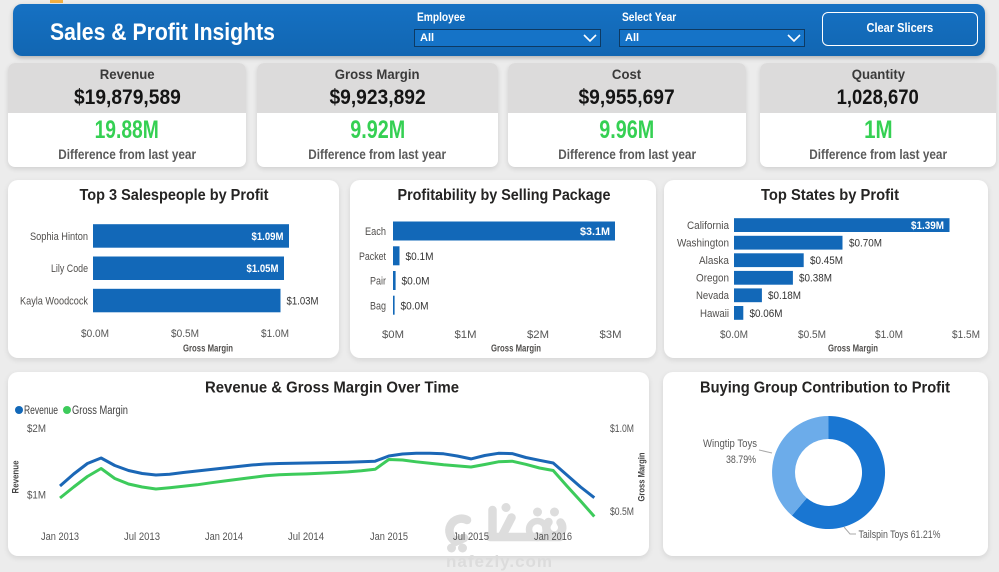  Describe the element at coordinates (142, 537) in the screenshot. I see `svg-text: Jul 2013` at that location.